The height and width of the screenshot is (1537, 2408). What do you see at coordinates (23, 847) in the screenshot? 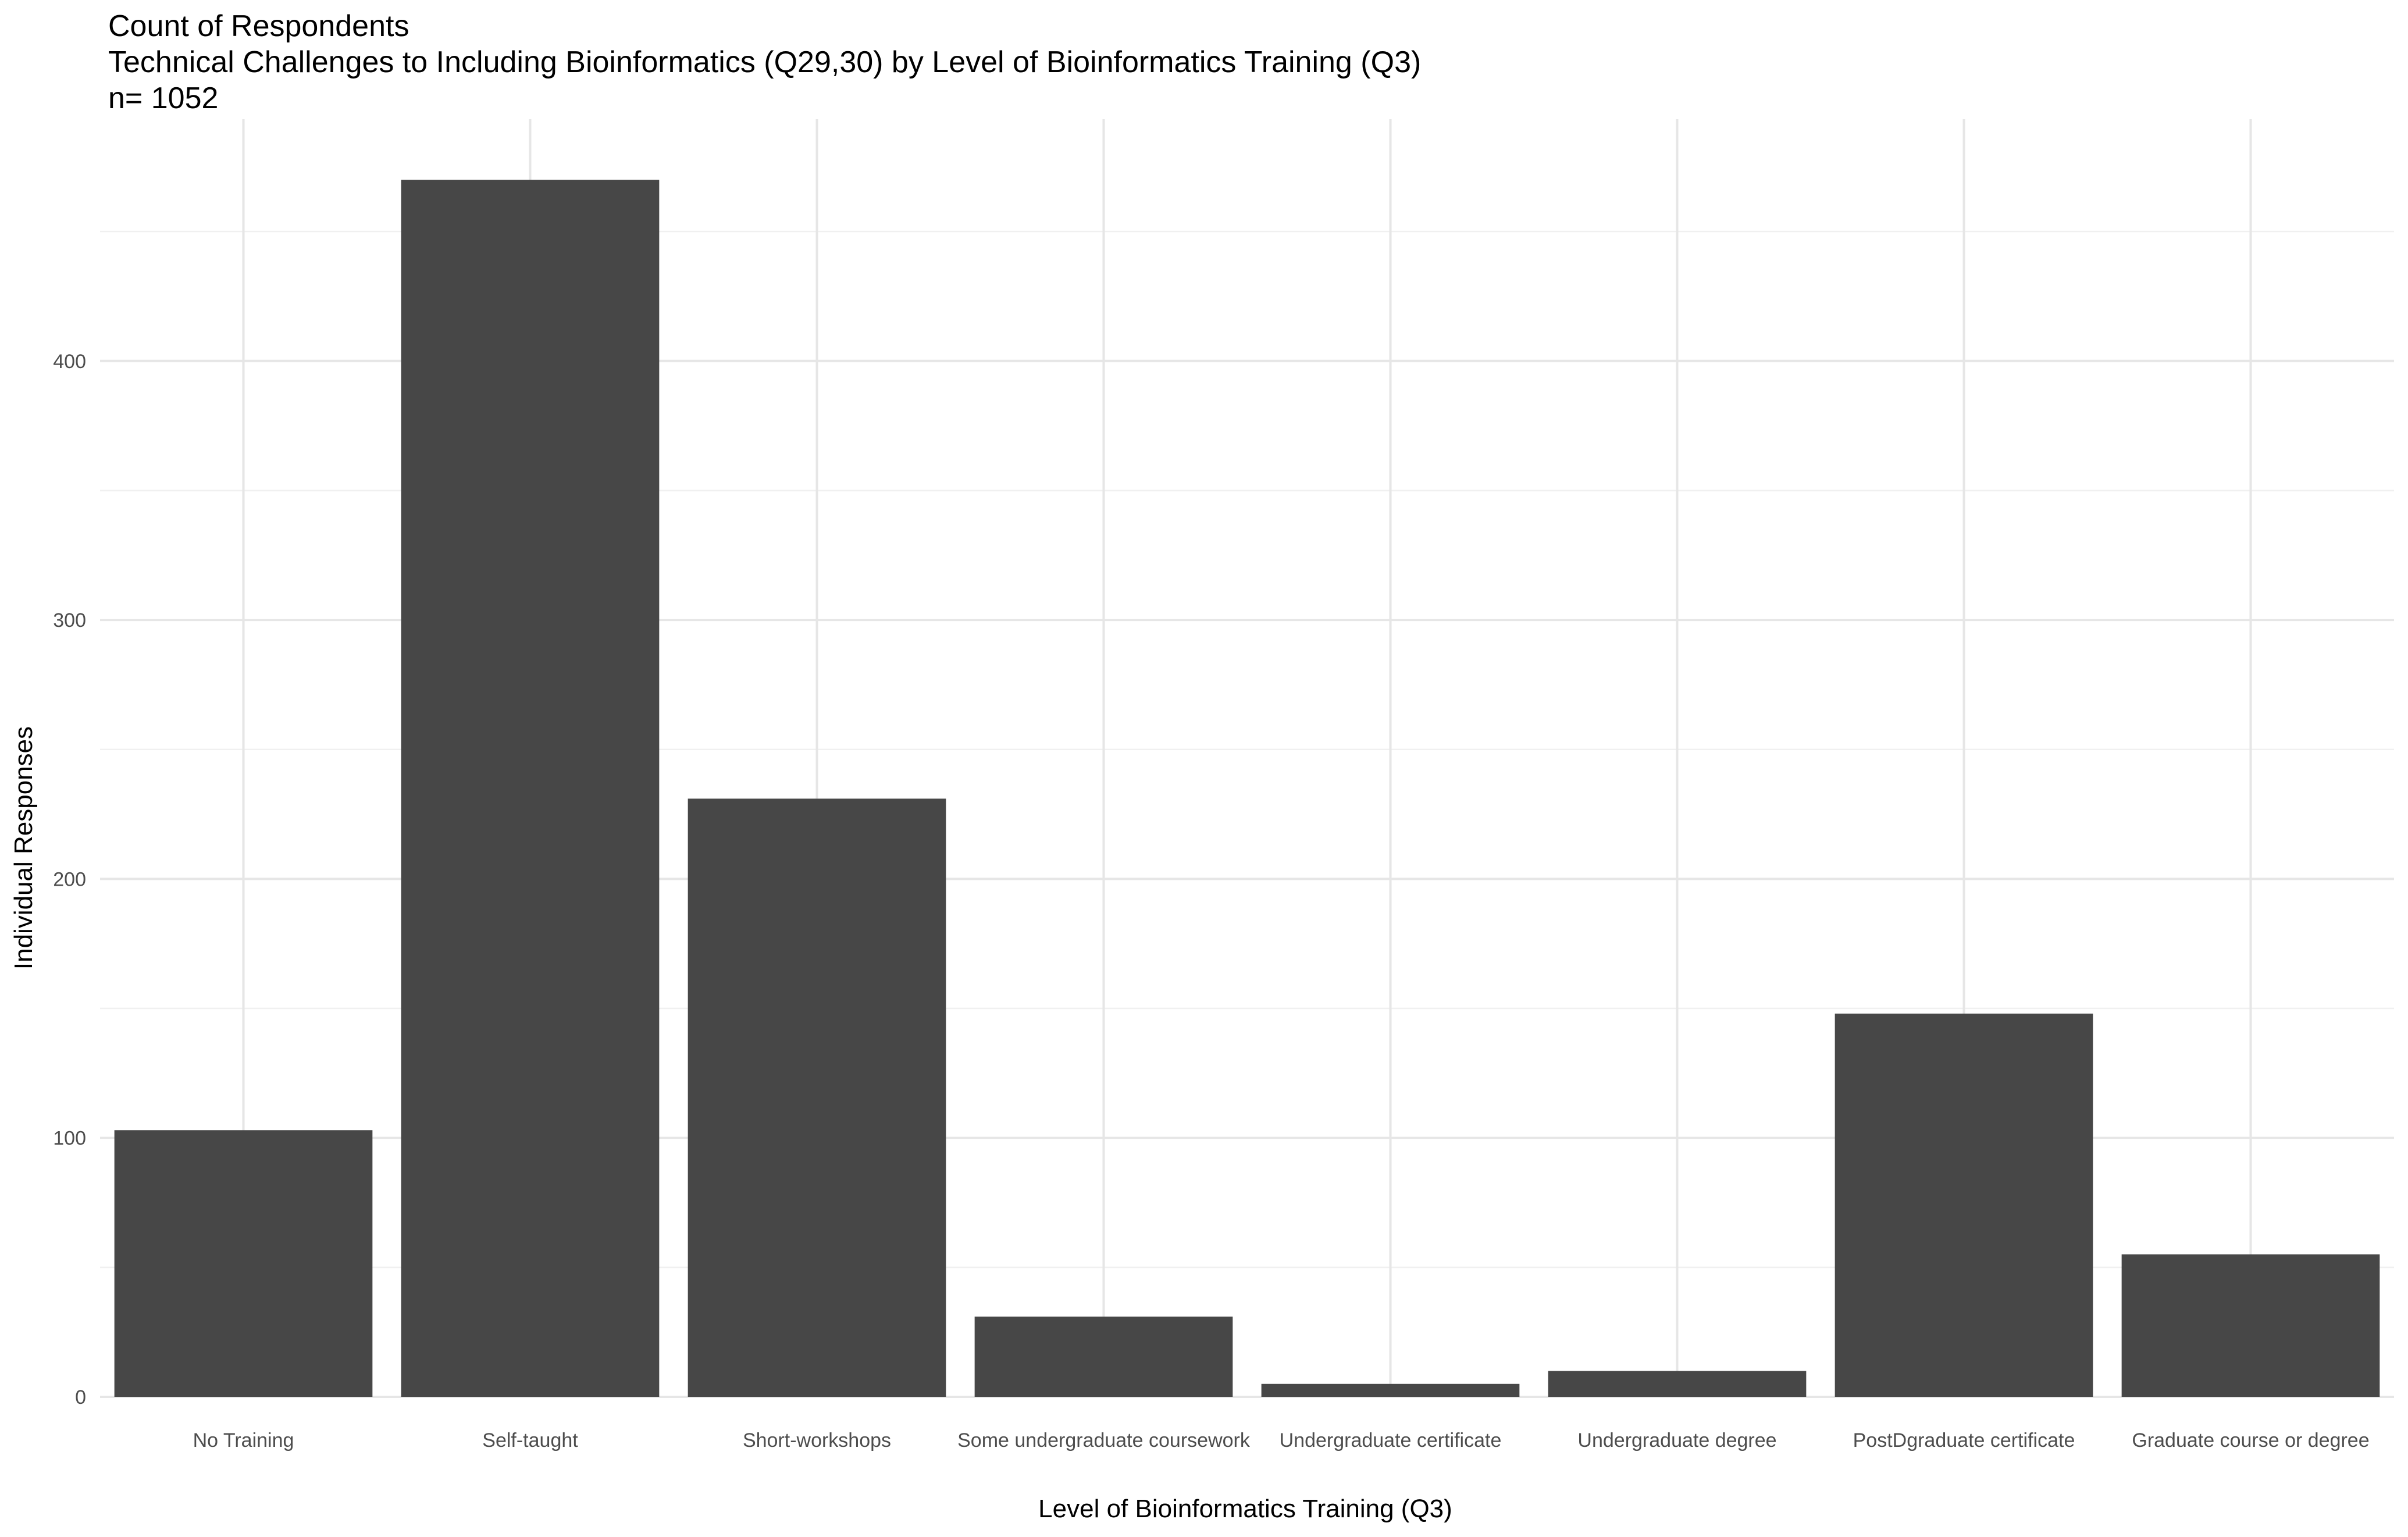
I see `y-axis-title: Individual Responses` at bounding box center [23, 847].